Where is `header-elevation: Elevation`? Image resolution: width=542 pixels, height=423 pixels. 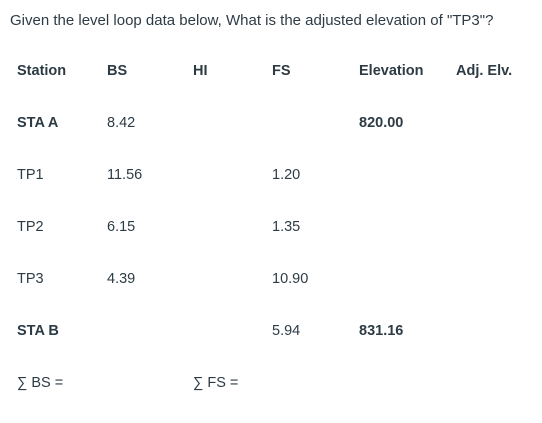 header-elevation: Elevation is located at coordinates (391, 71).